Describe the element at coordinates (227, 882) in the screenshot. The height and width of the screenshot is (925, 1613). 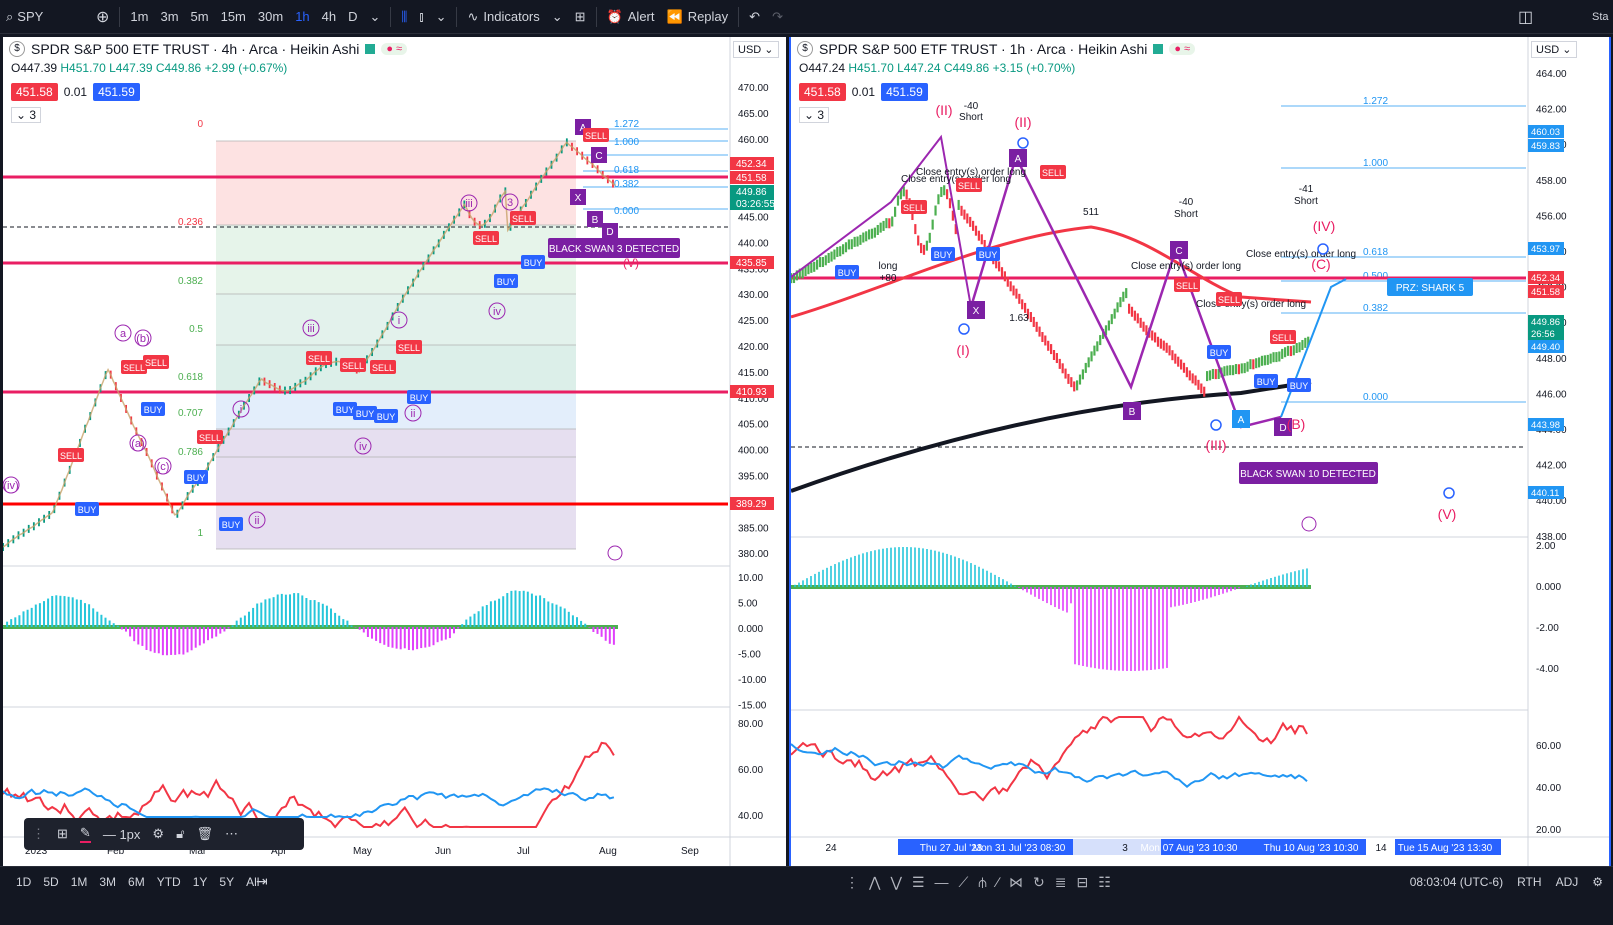
I see `range-5y: 5Y` at that location.